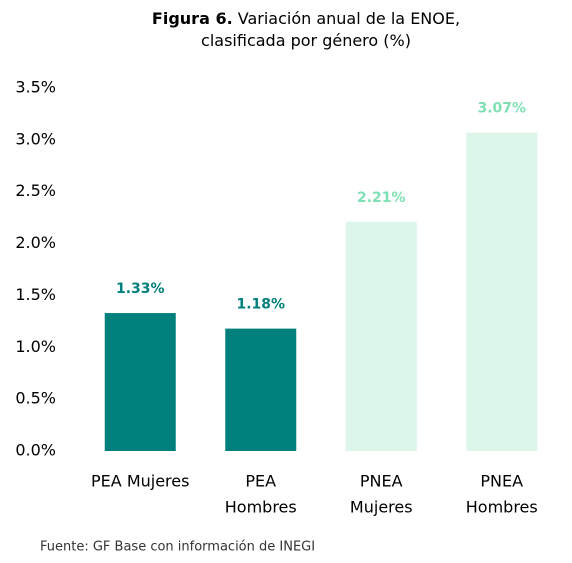 Image resolution: width=572 pixels, height=563 pixels. Describe the element at coordinates (260, 305) in the screenshot. I see `value-label: 1.18%` at that location.